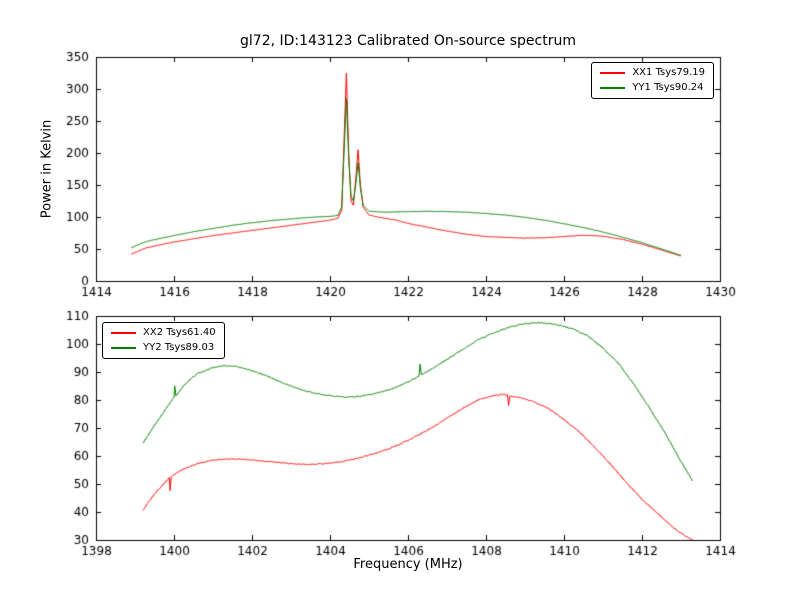 The width and height of the screenshot is (800, 600). I want to click on legend-label-xx1: XX1 Tsys79.19, so click(668, 72).